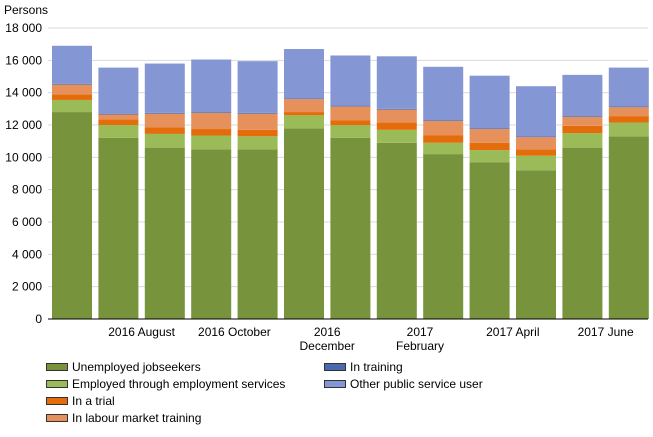  I want to click on legend-label: Unemployed jobseekers, so click(136, 367).